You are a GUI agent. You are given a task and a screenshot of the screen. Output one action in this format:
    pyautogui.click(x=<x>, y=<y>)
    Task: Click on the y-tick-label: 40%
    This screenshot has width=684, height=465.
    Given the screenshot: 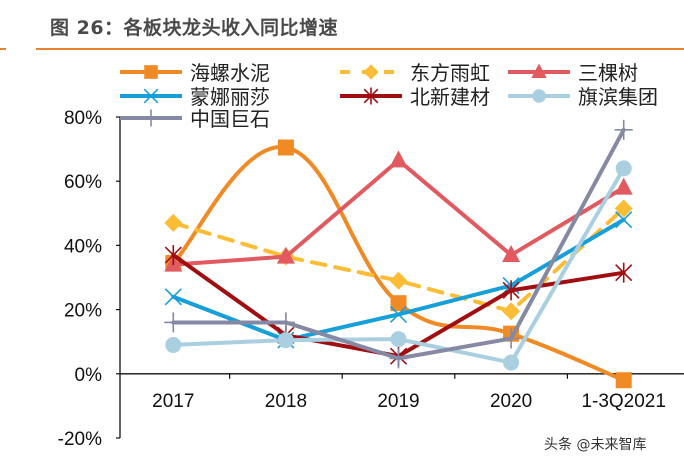 What is the action you would take?
    pyautogui.click(x=83, y=246)
    